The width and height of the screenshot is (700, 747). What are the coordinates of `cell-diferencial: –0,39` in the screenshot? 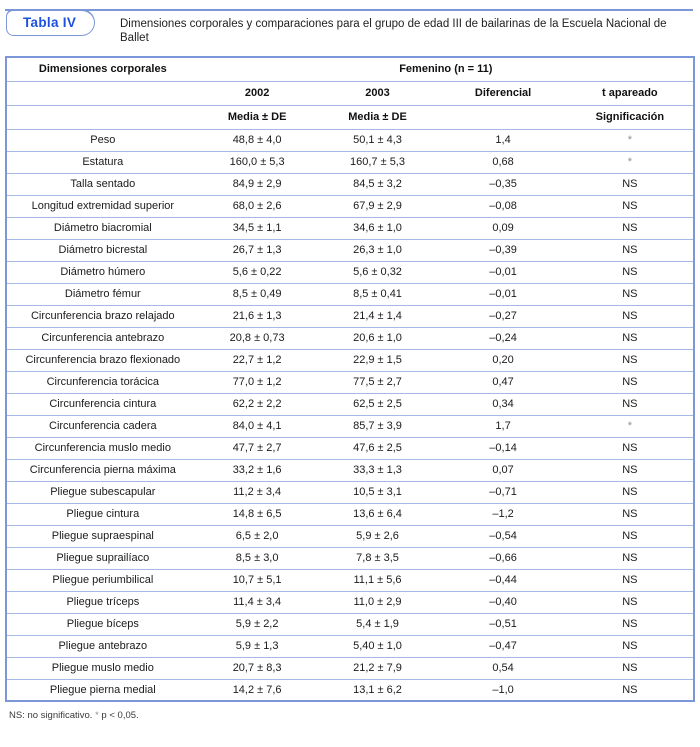 It's located at (503, 249).